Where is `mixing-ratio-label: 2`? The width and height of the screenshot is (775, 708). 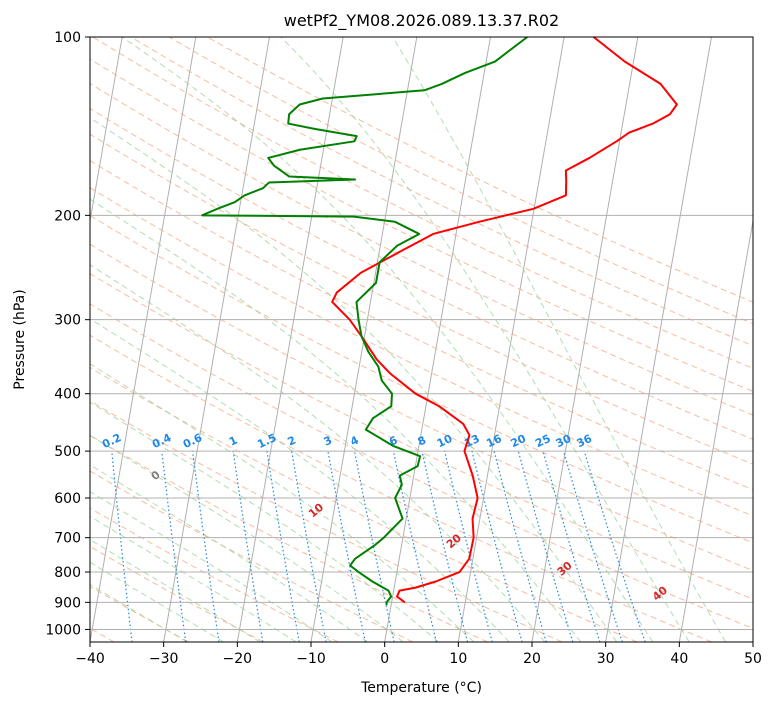 mixing-ratio-label: 2 is located at coordinates (292, 441).